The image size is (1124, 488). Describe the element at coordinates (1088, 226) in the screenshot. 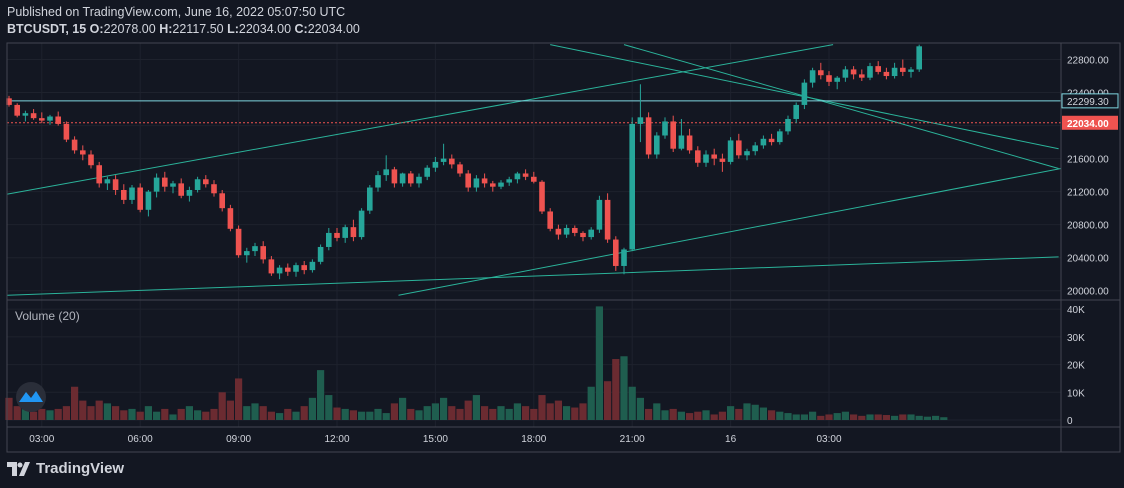

I see `price-tick-label: 20800.00` at that location.